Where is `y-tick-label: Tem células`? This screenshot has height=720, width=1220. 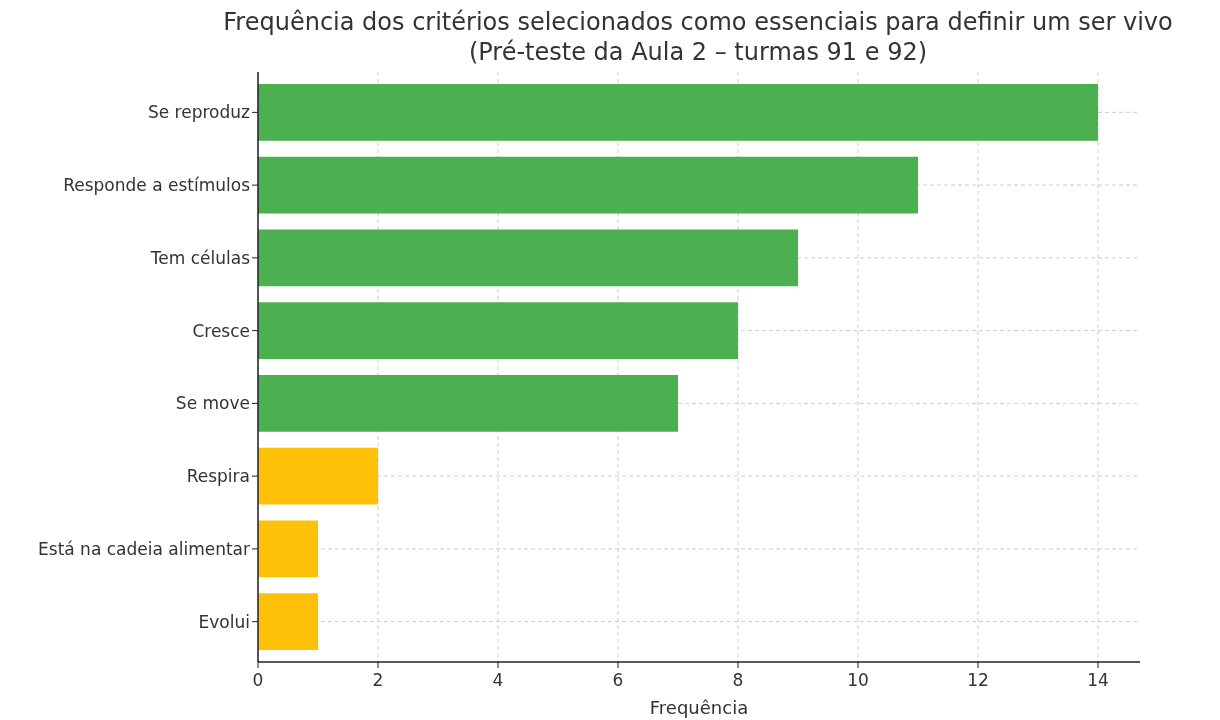
y-tick-label: Tem células is located at coordinates (200, 257).